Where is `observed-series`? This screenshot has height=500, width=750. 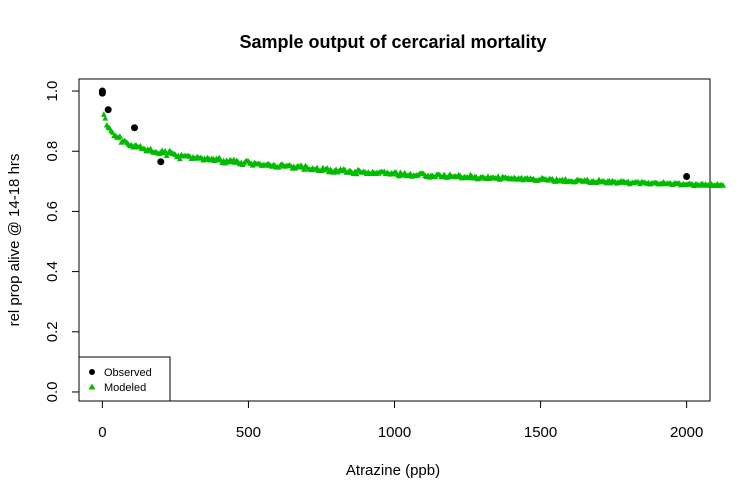
observed-series is located at coordinates (394, 134).